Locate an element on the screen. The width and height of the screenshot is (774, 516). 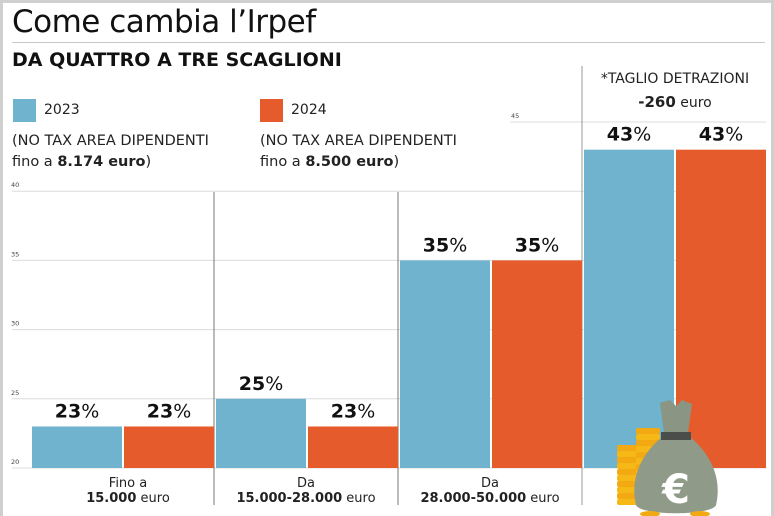
deduction-cut-annotation: *TAGLIO DETRAZIONI -260 euro is located at coordinates (675, 91).